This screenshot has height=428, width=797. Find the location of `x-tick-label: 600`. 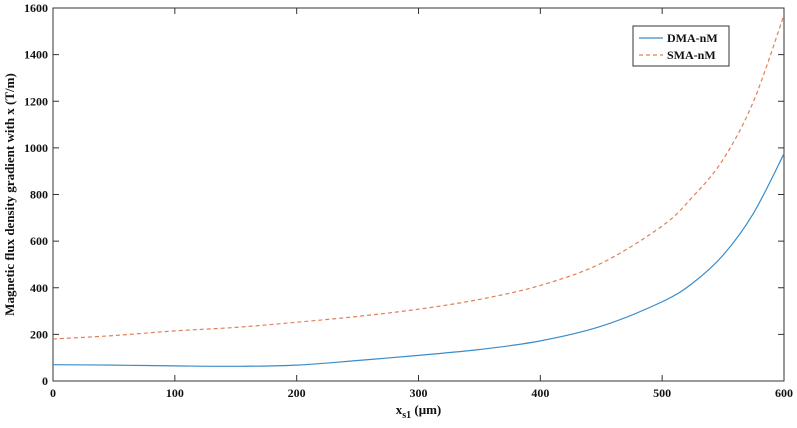

x-tick-label: 600 is located at coordinates (784, 393).